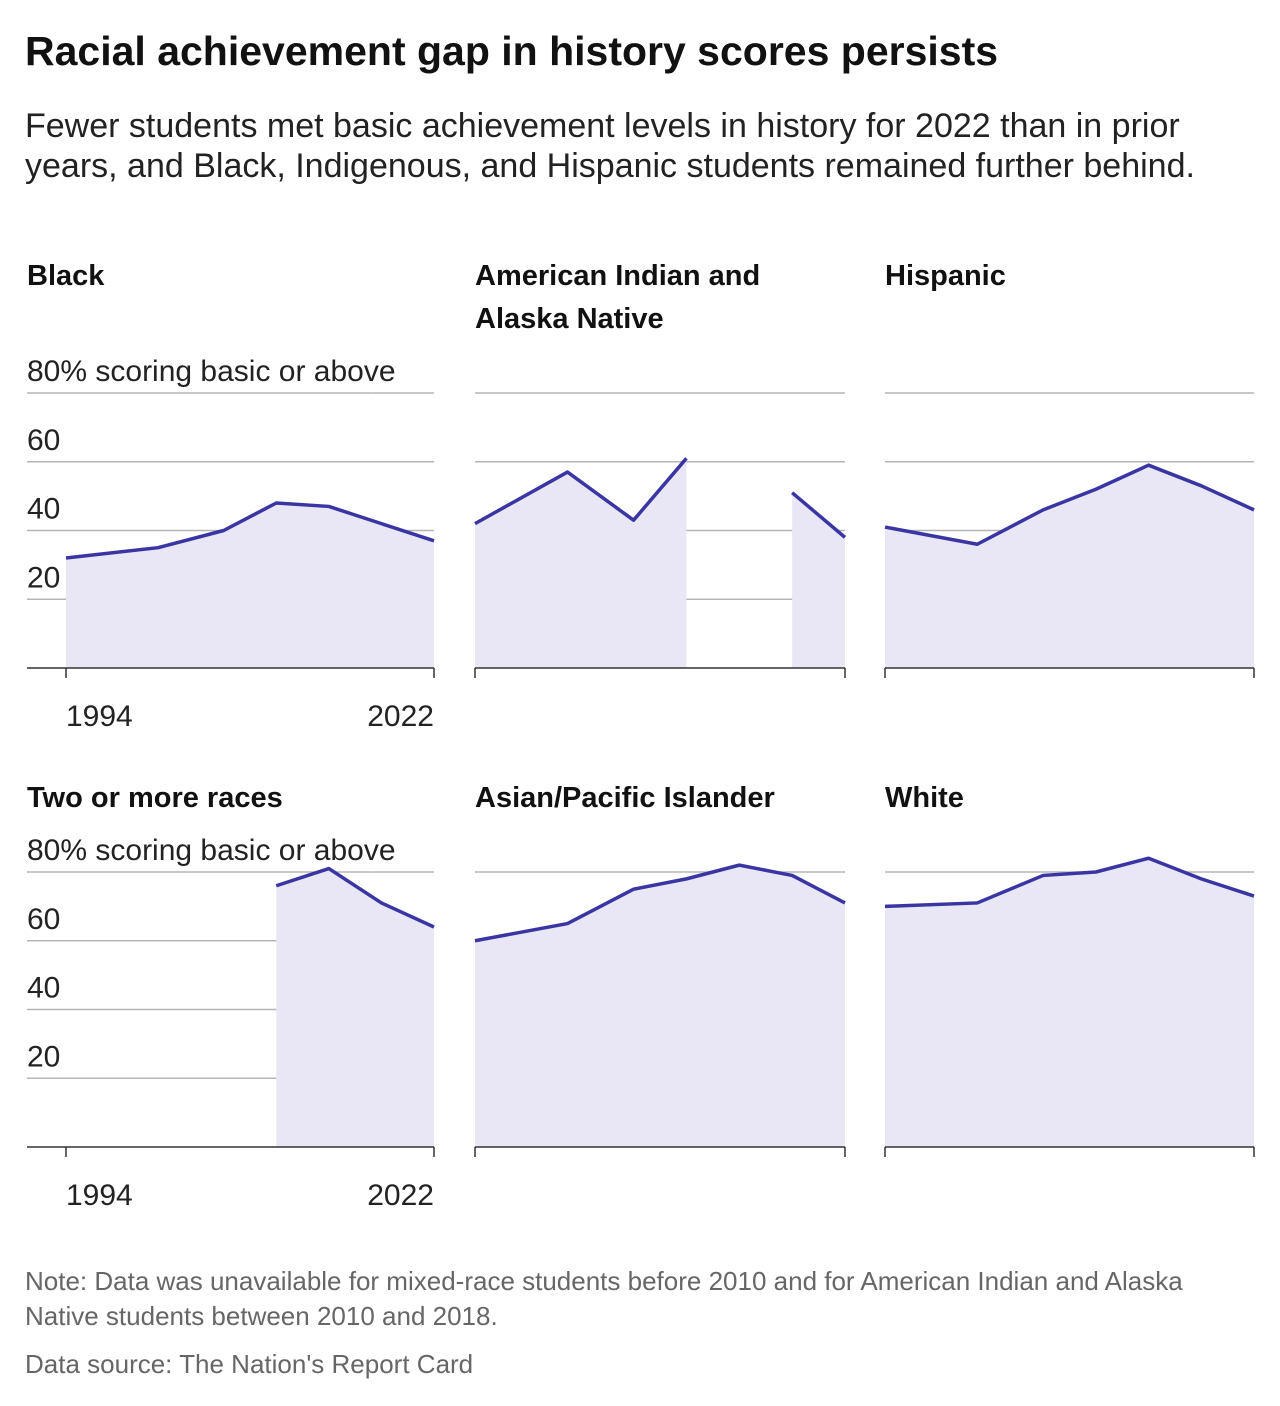 This screenshot has width=1280, height=1406. Describe the element at coordinates (618, 297) in the screenshot. I see `panel-title: American Indian and Alaska Native` at that location.